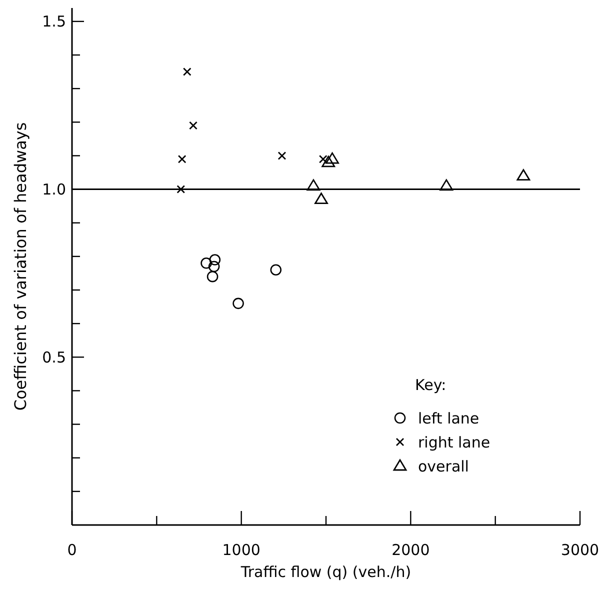 The width and height of the screenshot is (610, 590). I want to click on y-axis-title: Coefficient of variation of headways, so click(20, 266).